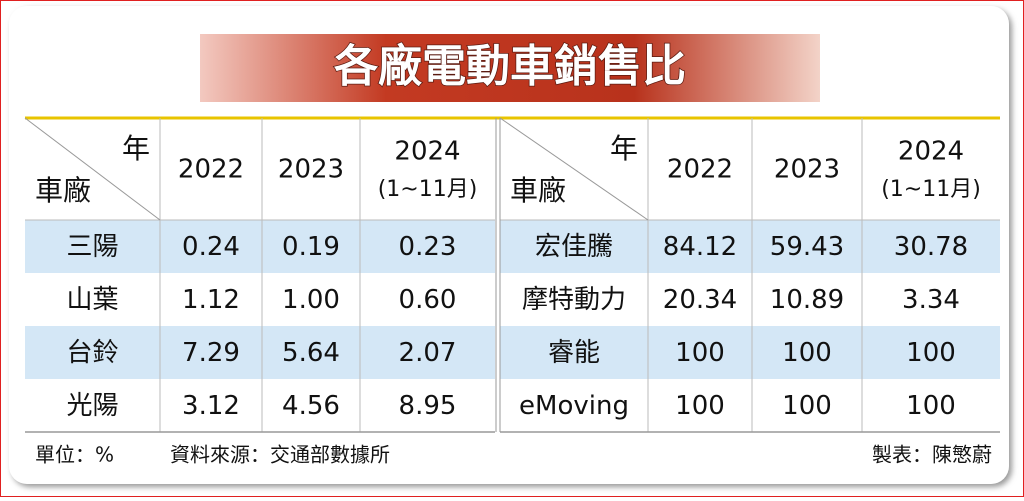 The image size is (1024, 501). I want to click on row-label: 台鈴, so click(92, 353).